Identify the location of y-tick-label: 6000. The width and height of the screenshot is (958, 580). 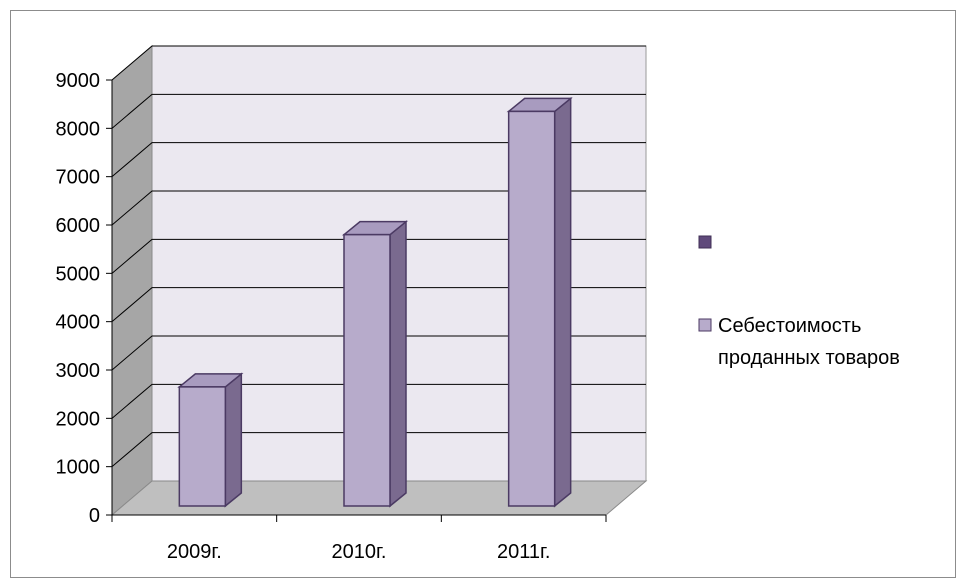
(78, 226).